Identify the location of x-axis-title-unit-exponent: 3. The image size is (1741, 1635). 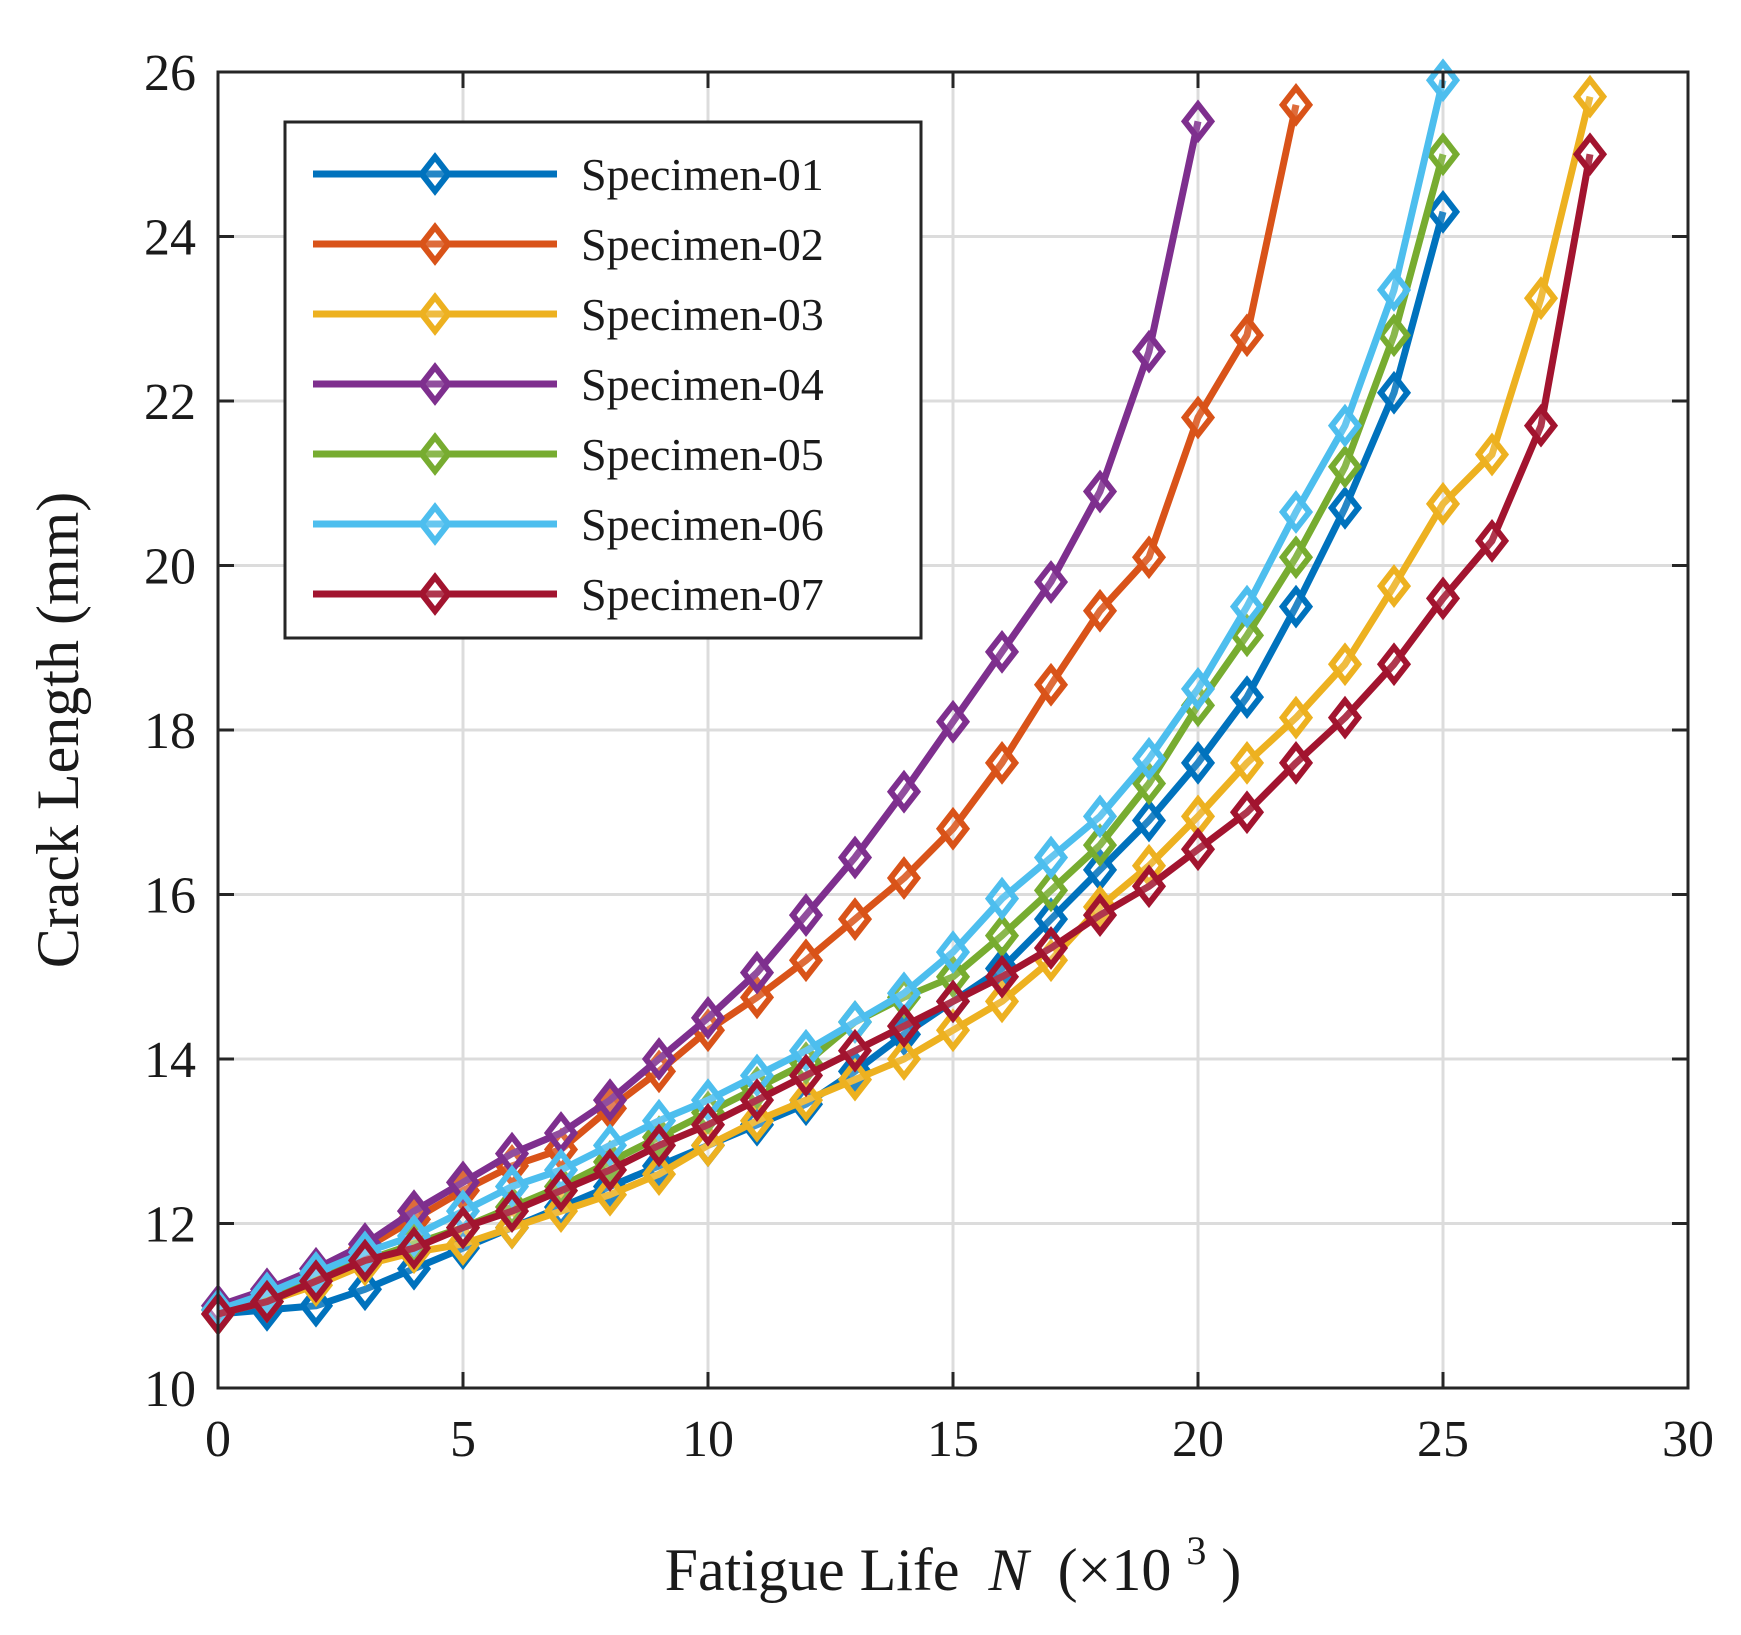
(1196, 1550).